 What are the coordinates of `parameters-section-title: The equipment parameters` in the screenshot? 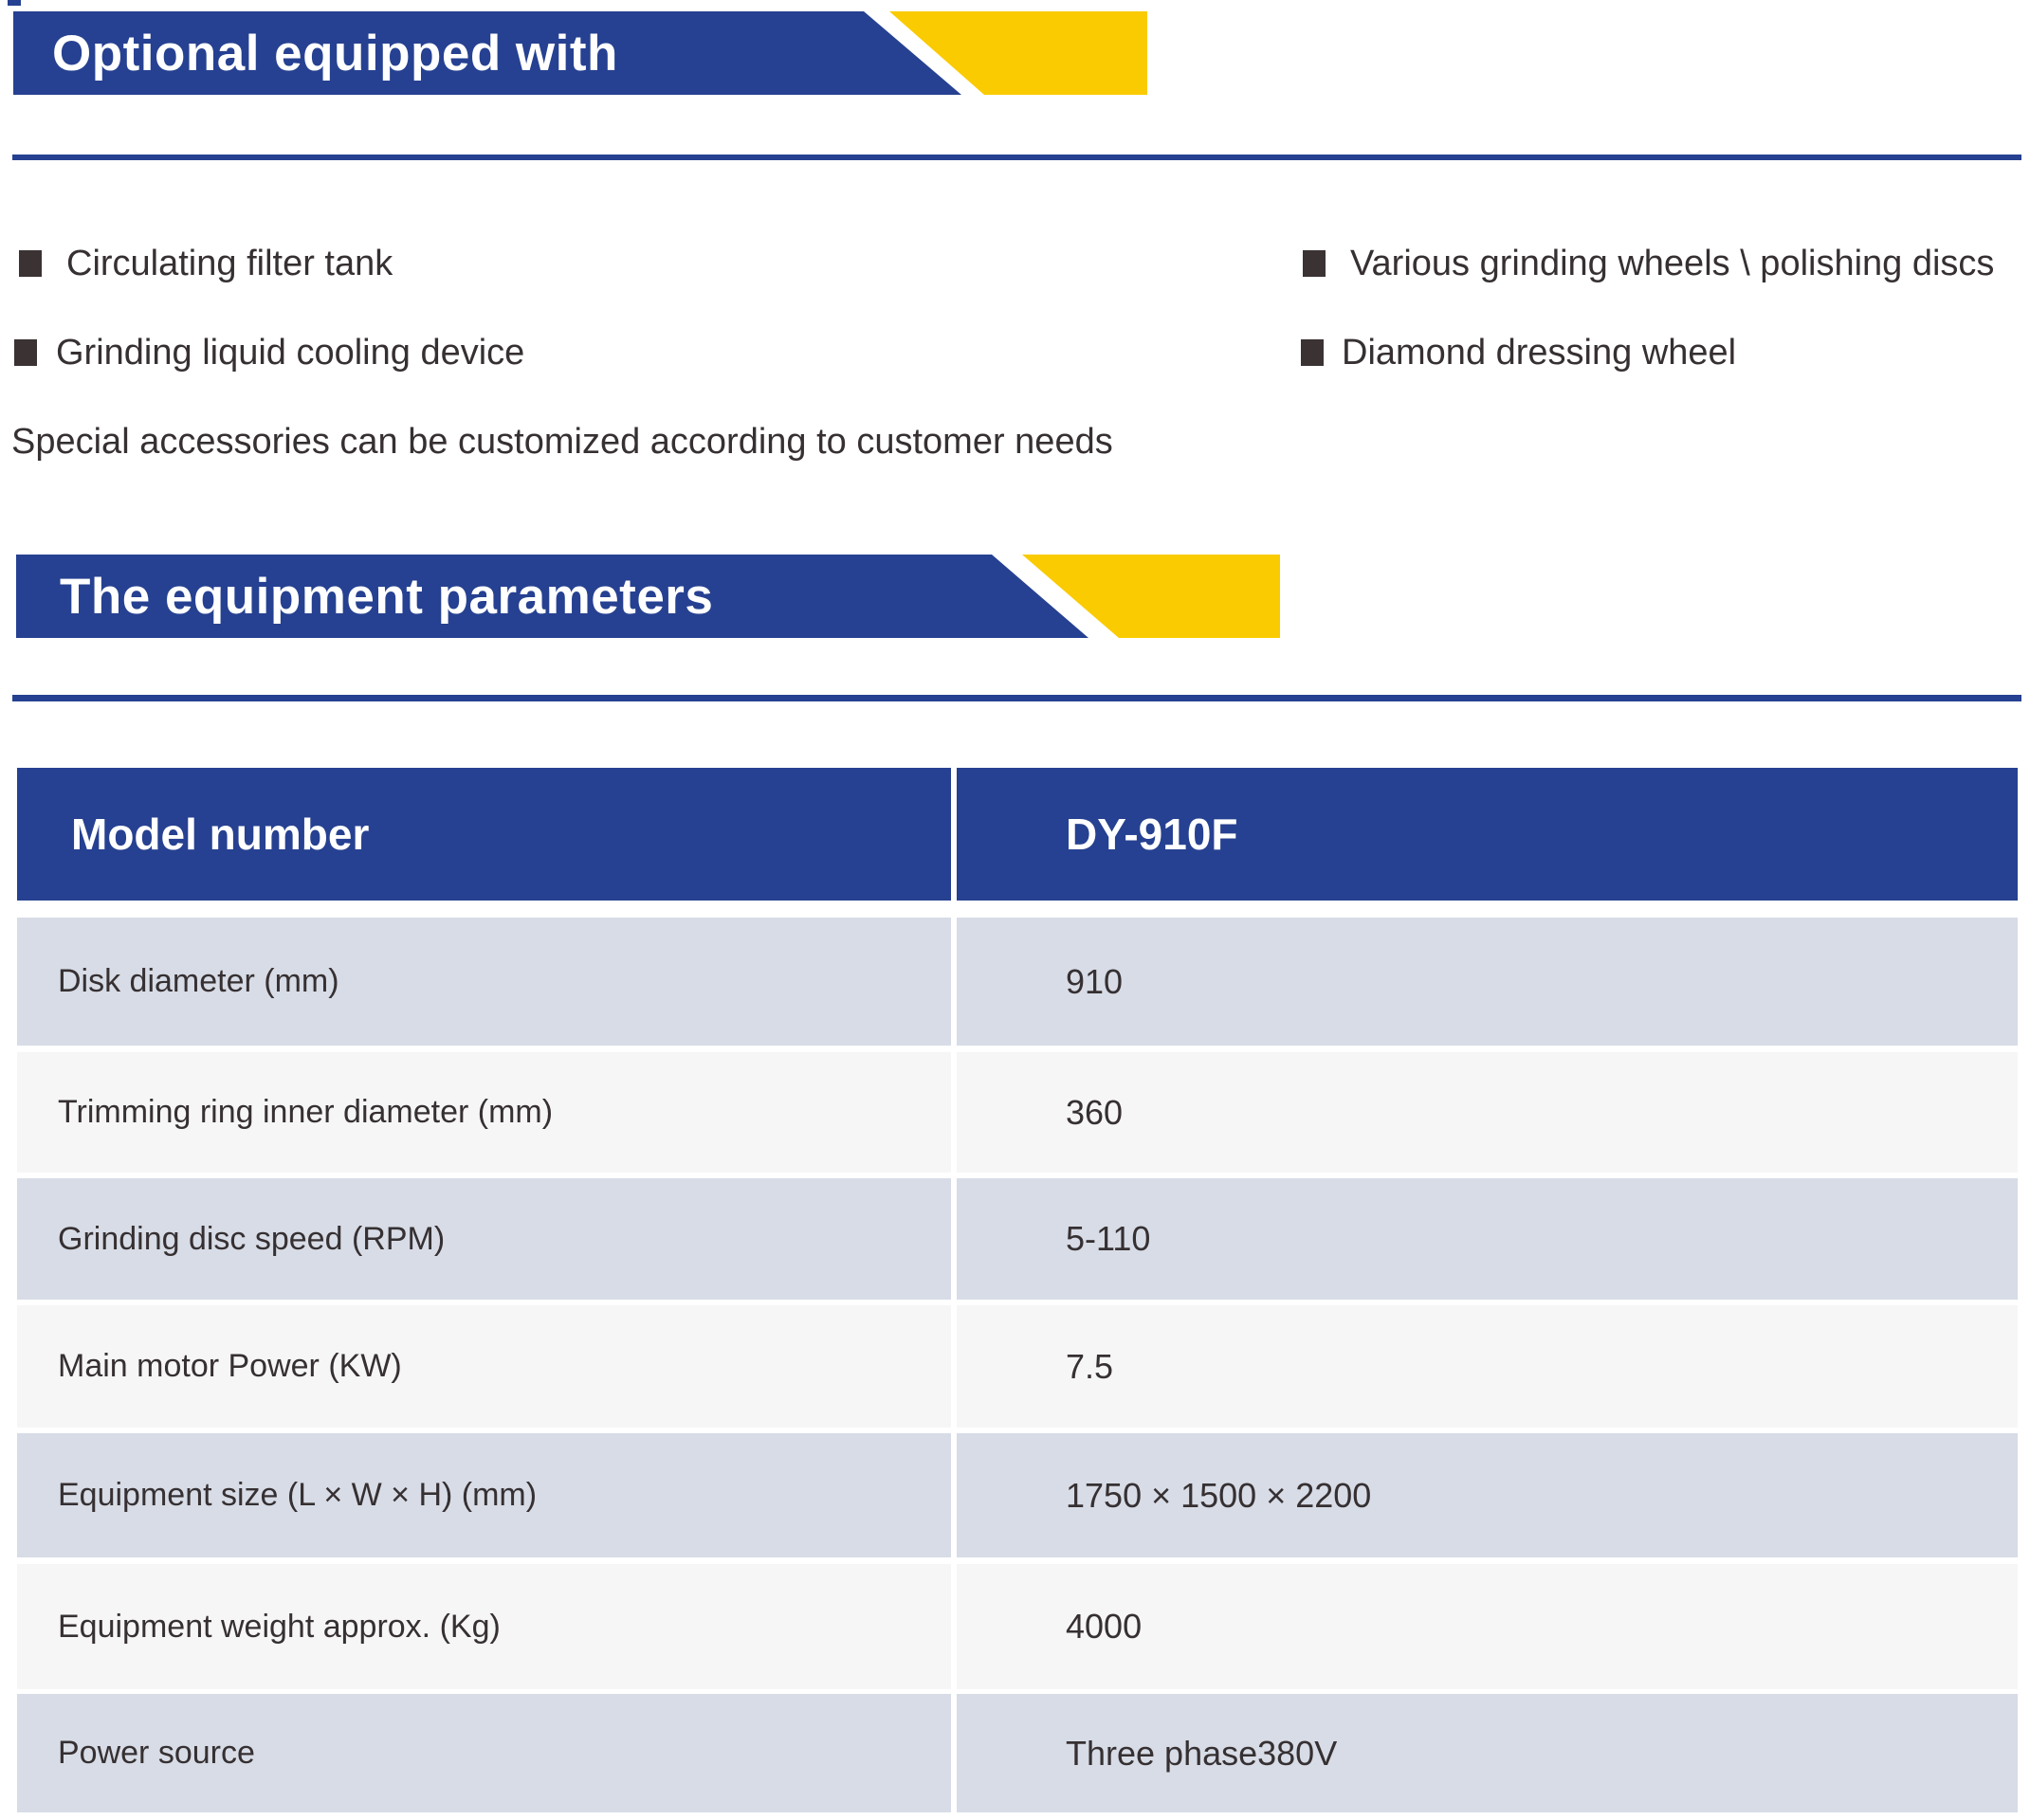 It's located at (387, 596).